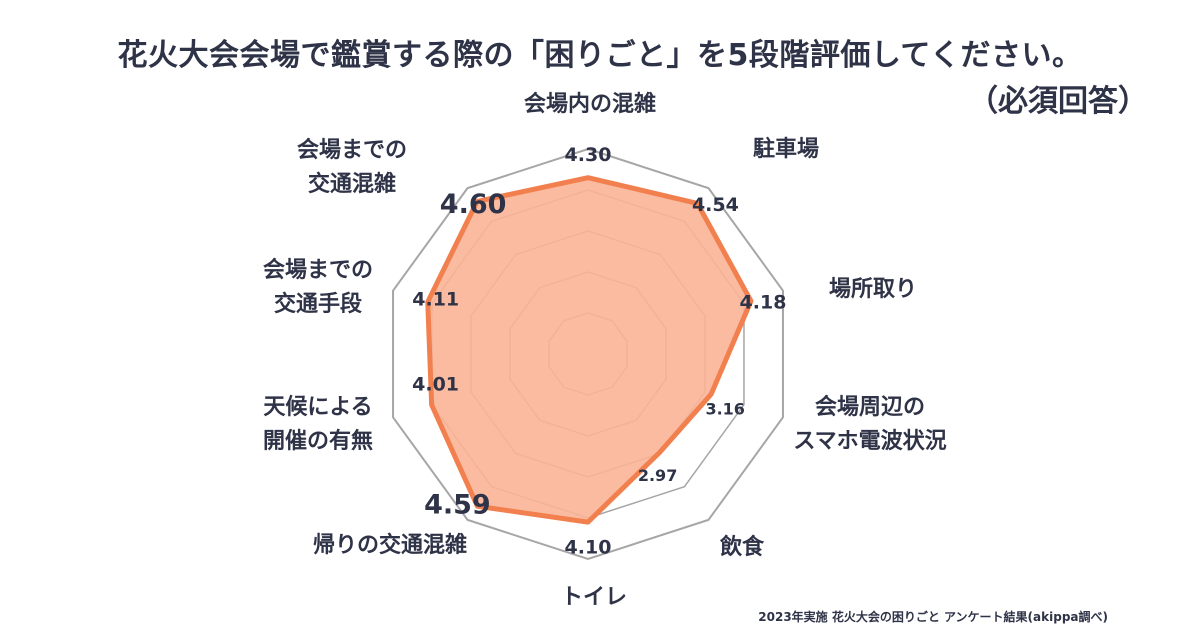 The height and width of the screenshot is (630, 1200). Describe the element at coordinates (933, 617) in the screenshot. I see `source-footnote: 2023年実施 花火大会の困りごと アンケート結果(akippa調べ)` at that location.